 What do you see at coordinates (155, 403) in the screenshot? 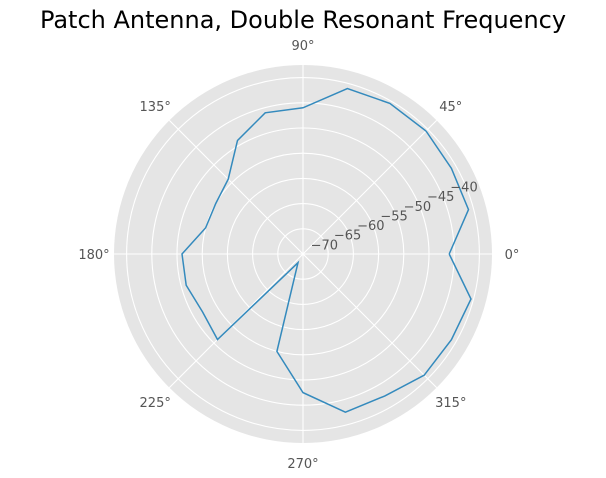
I see `angular-tick-label: 225°` at bounding box center [155, 403].